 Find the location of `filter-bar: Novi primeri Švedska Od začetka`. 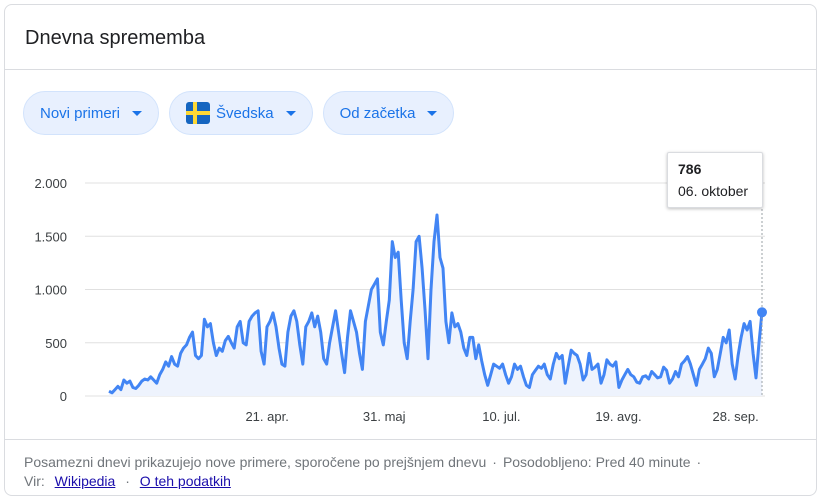

filter-bar: Novi primeri Švedska Od začetka is located at coordinates (239, 113).